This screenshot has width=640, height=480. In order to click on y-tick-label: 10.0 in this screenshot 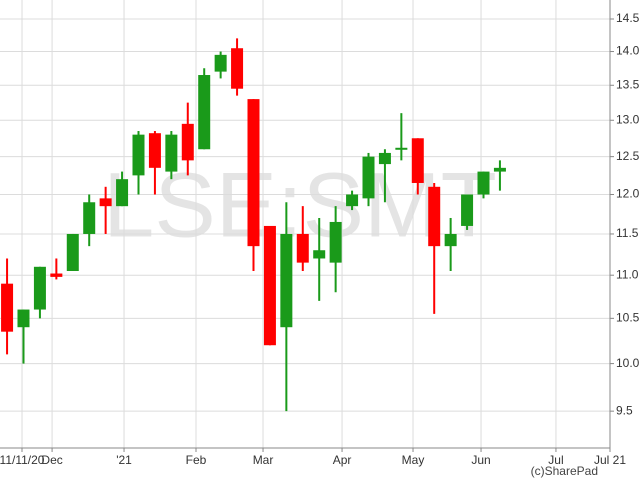, I will do `click(628, 363)`.